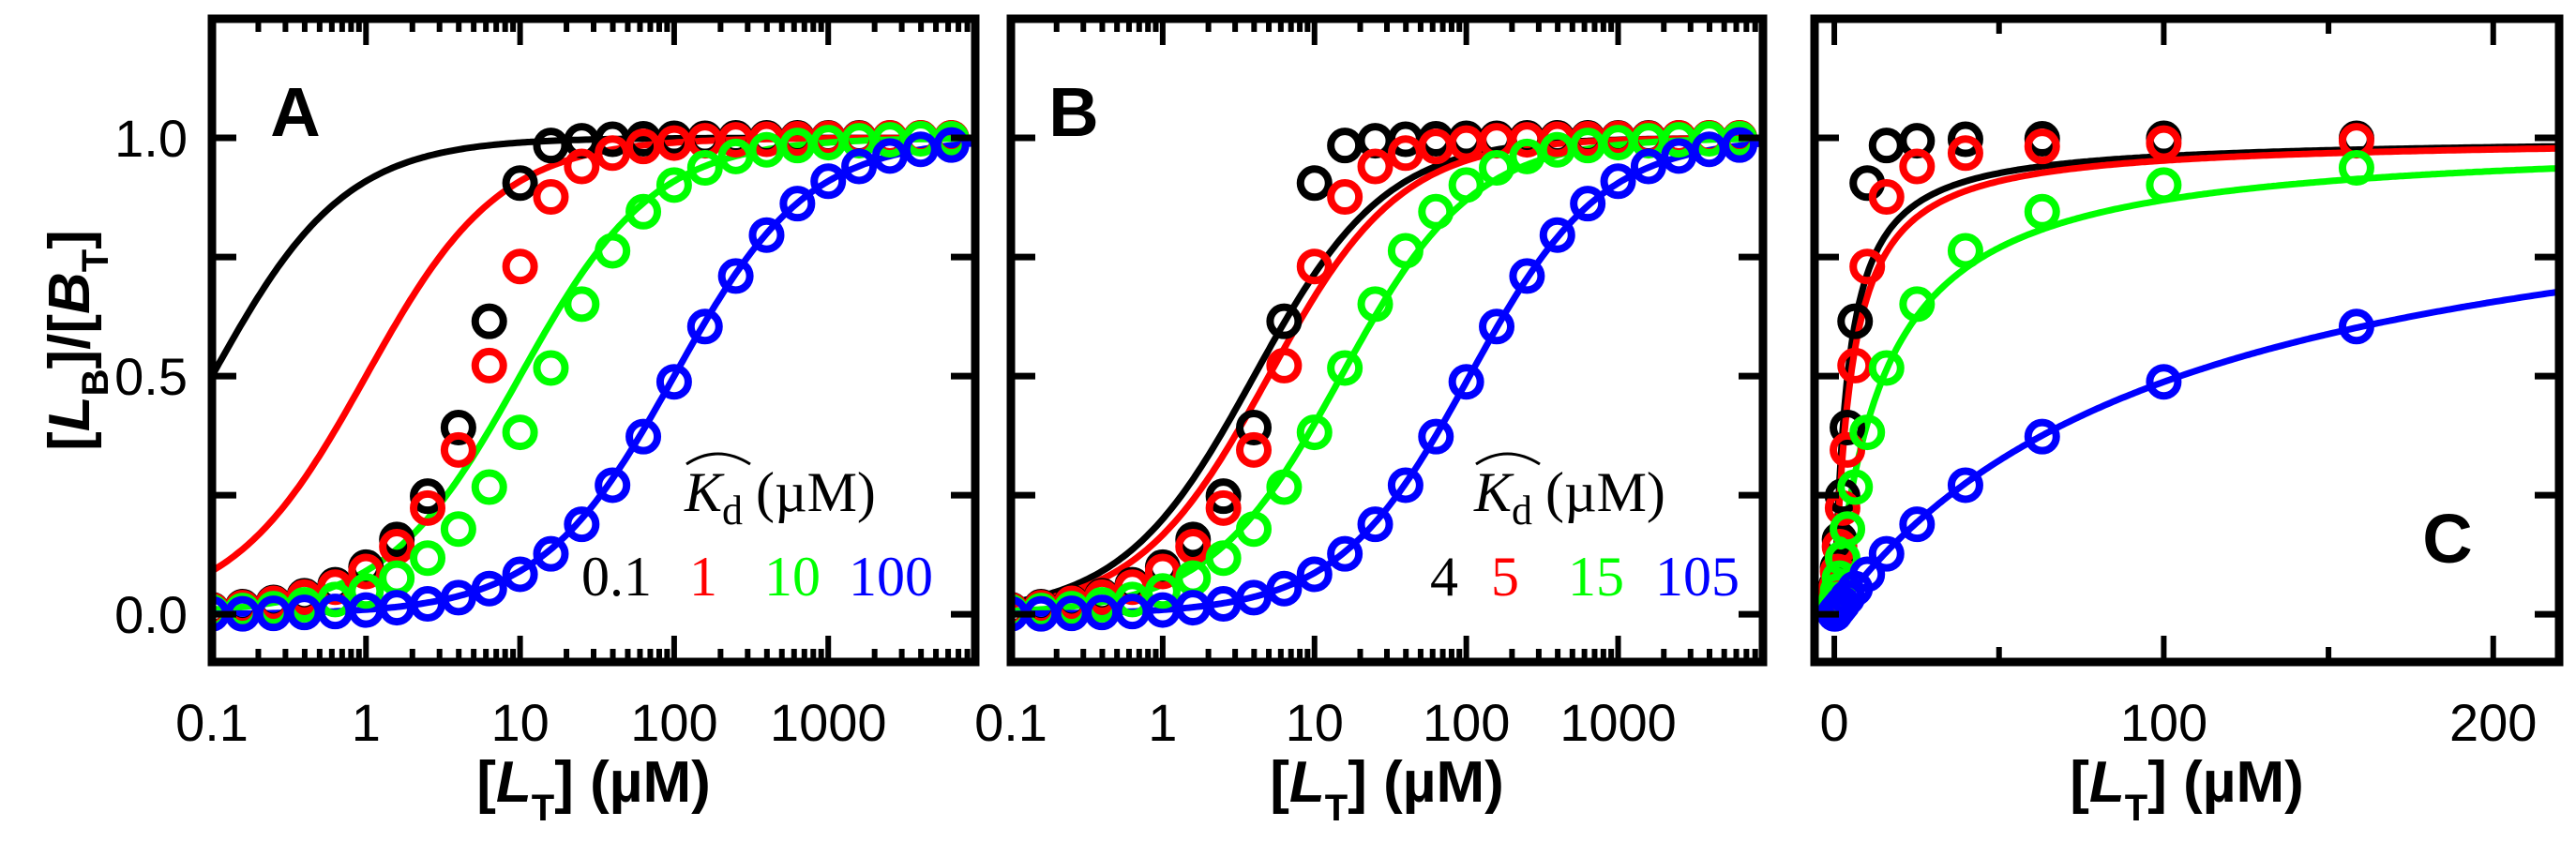 This screenshot has height=842, width=2576. Describe the element at coordinates (1279, 782) in the screenshot. I see `x-label-open: [` at that location.